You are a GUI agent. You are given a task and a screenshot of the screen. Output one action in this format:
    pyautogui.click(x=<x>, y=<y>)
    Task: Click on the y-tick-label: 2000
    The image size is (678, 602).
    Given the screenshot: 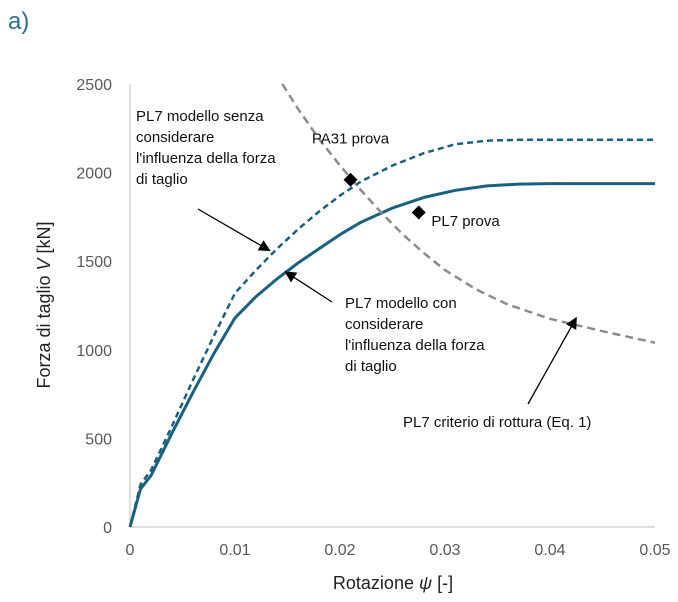 What is the action you would take?
    pyautogui.click(x=94, y=174)
    